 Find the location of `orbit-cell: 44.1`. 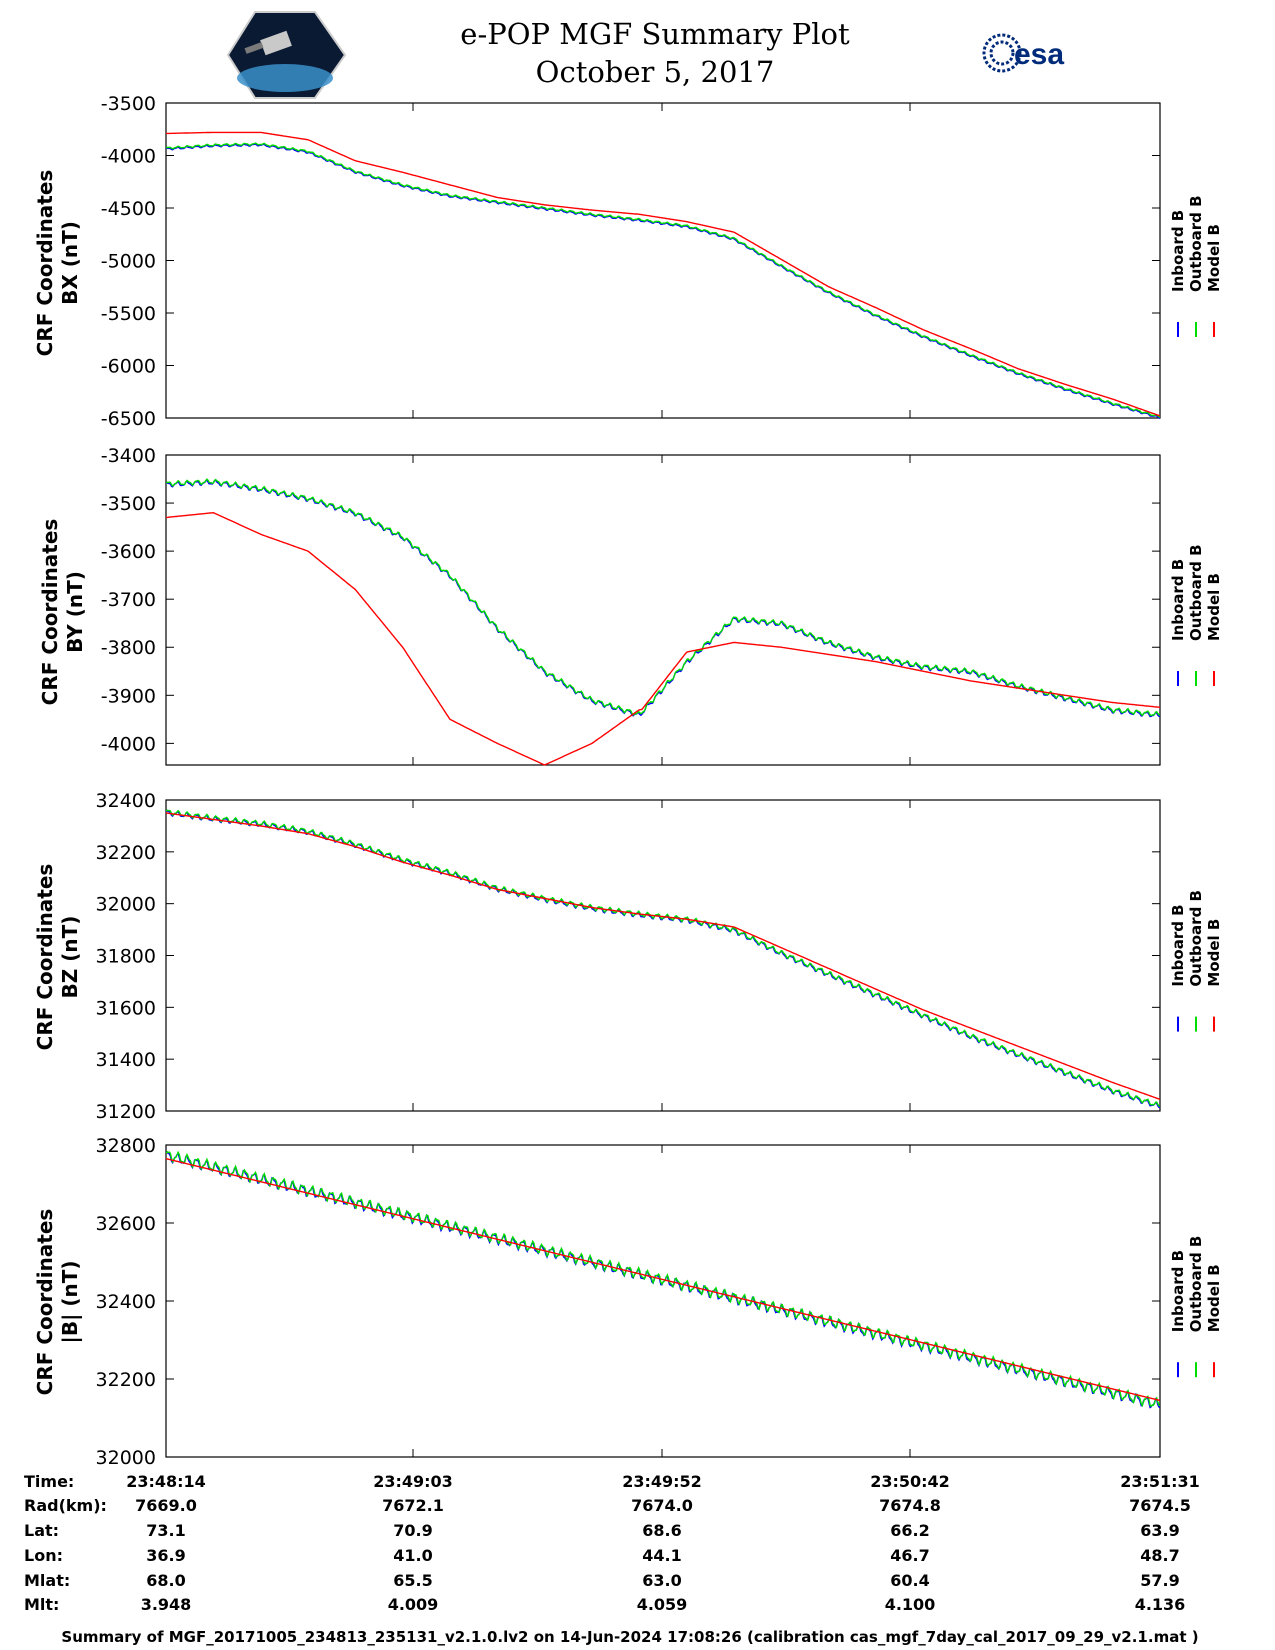

orbit-cell: 44.1 is located at coordinates (661, 1555).